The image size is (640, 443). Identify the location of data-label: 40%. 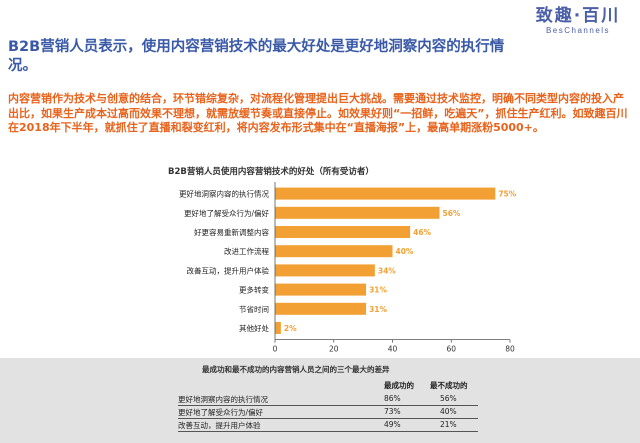
(405, 251).